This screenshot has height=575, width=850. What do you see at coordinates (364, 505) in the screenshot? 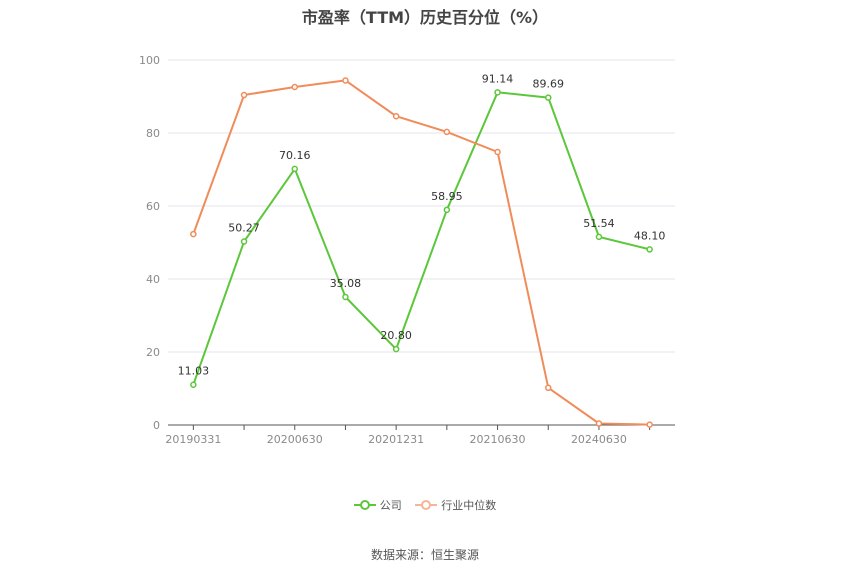
I see `legend-company-swatch` at bounding box center [364, 505].